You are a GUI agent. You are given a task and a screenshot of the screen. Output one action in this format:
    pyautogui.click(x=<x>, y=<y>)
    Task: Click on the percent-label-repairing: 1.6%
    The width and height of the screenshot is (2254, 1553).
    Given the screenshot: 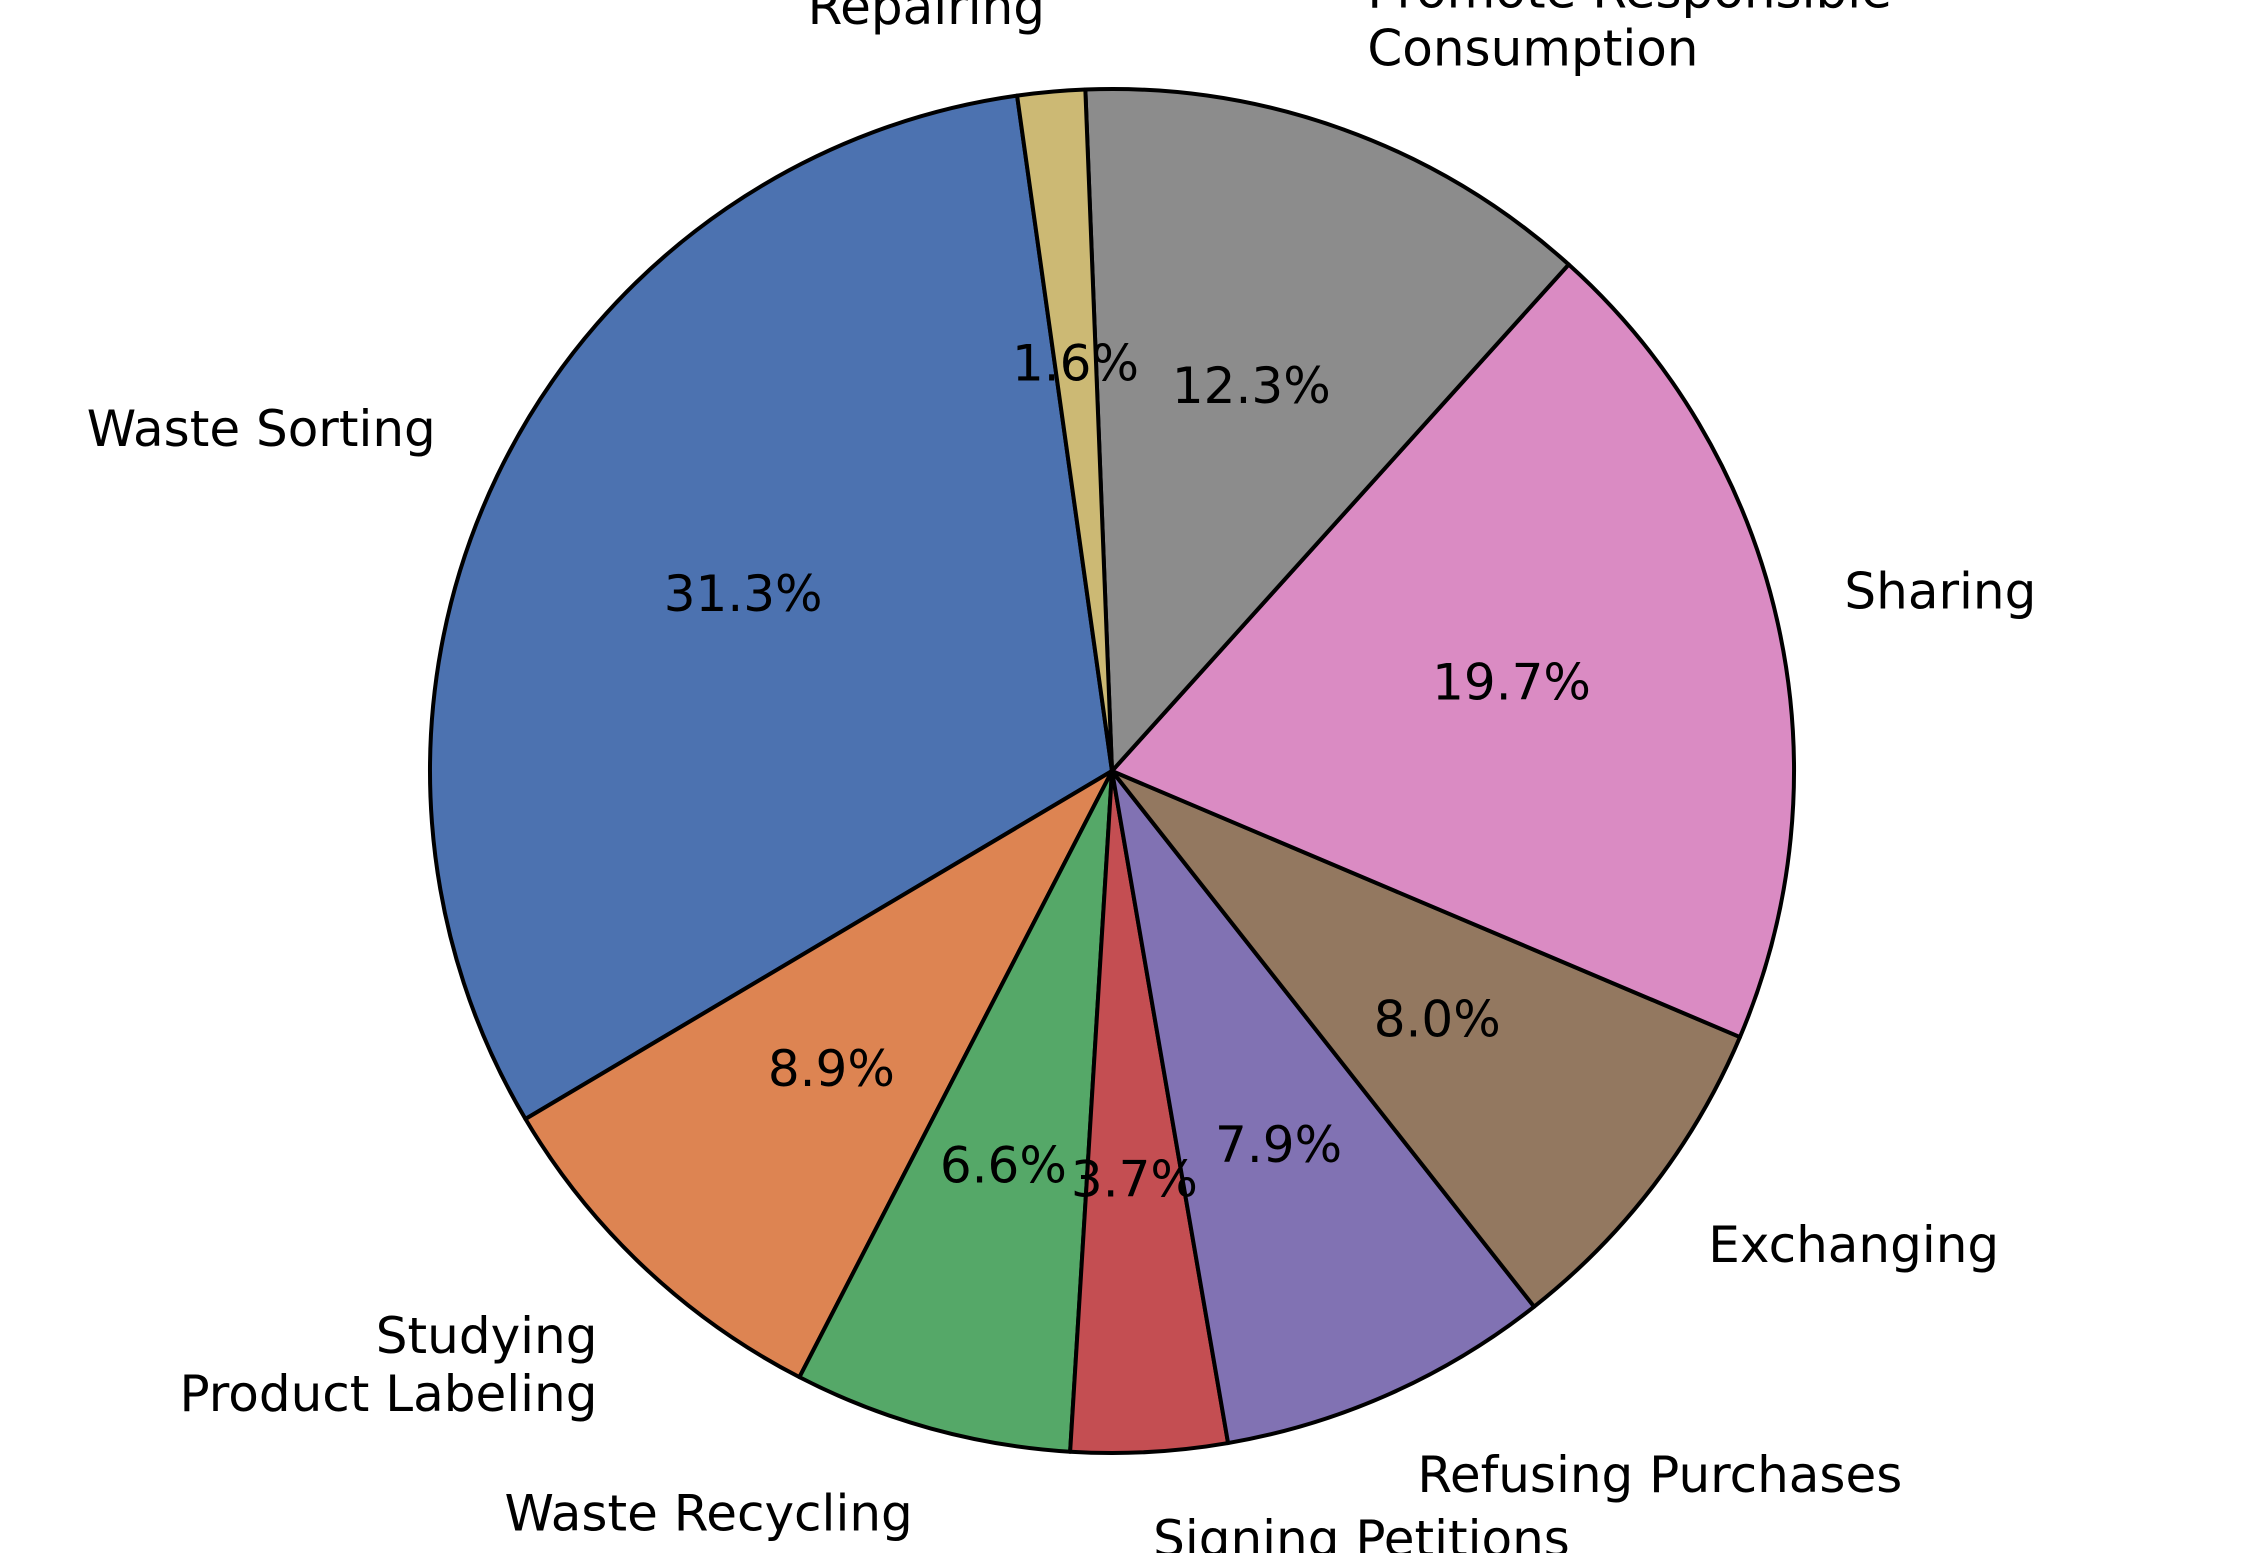 What is the action you would take?
    pyautogui.click(x=1075, y=363)
    